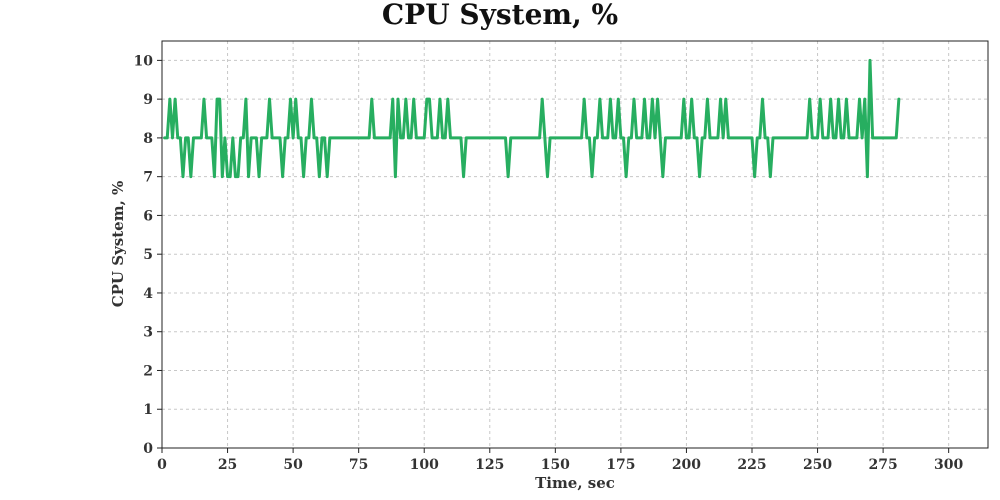 Image resolution: width=1000 pixels, height=500 pixels. I want to click on y-tick-label: 6, so click(148, 216).